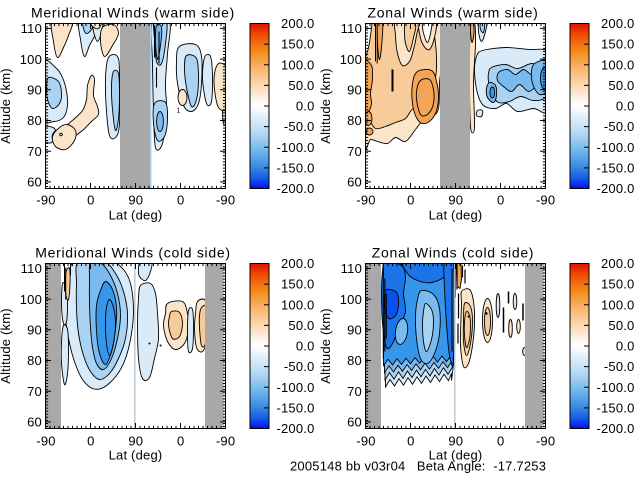 Image resolution: width=640 pixels, height=480 pixels. Describe the element at coordinates (453, 253) in the screenshot. I see `svg-text: Zonal Winds (cold side)` at that location.